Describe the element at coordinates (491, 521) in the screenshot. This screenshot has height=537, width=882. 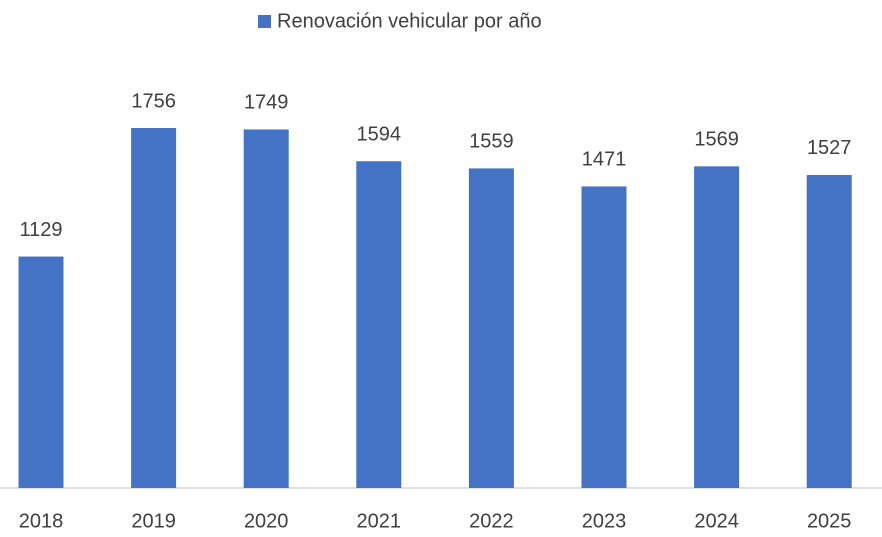
I see `x-tick-label: 2022` at that location.